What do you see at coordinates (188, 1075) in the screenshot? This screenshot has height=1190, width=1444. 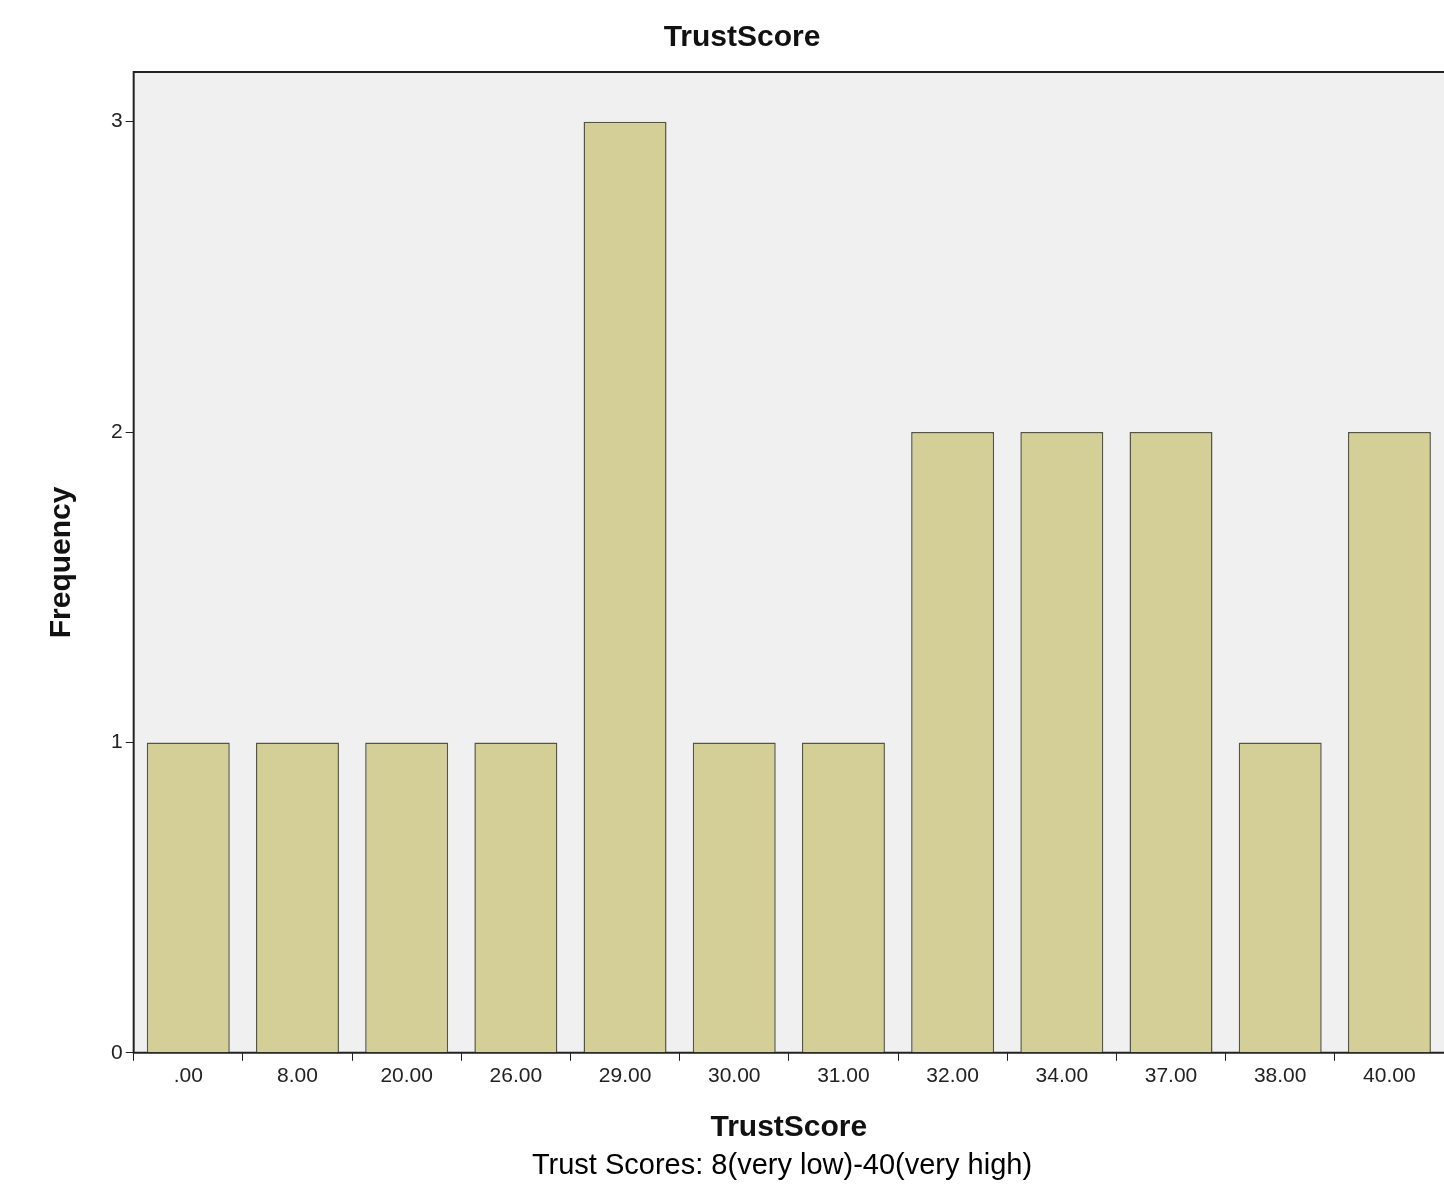 I see `x-tick-label: .00` at bounding box center [188, 1075].